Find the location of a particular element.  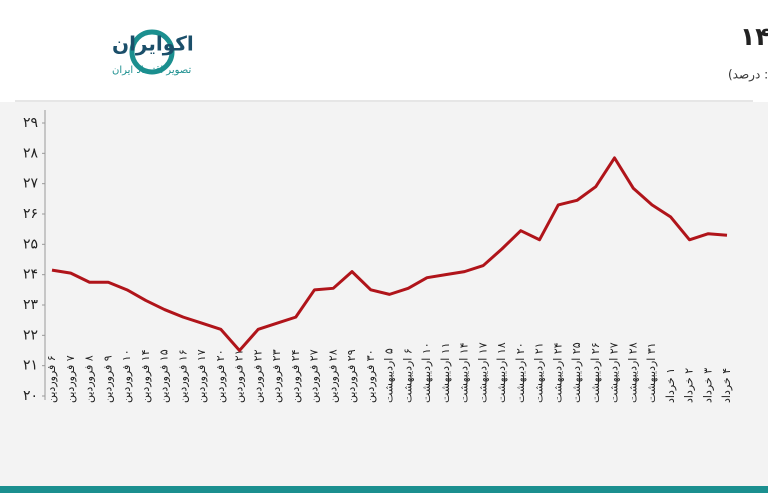

x-tick-label: ۱۷ فروردین is located at coordinates (201, 376).